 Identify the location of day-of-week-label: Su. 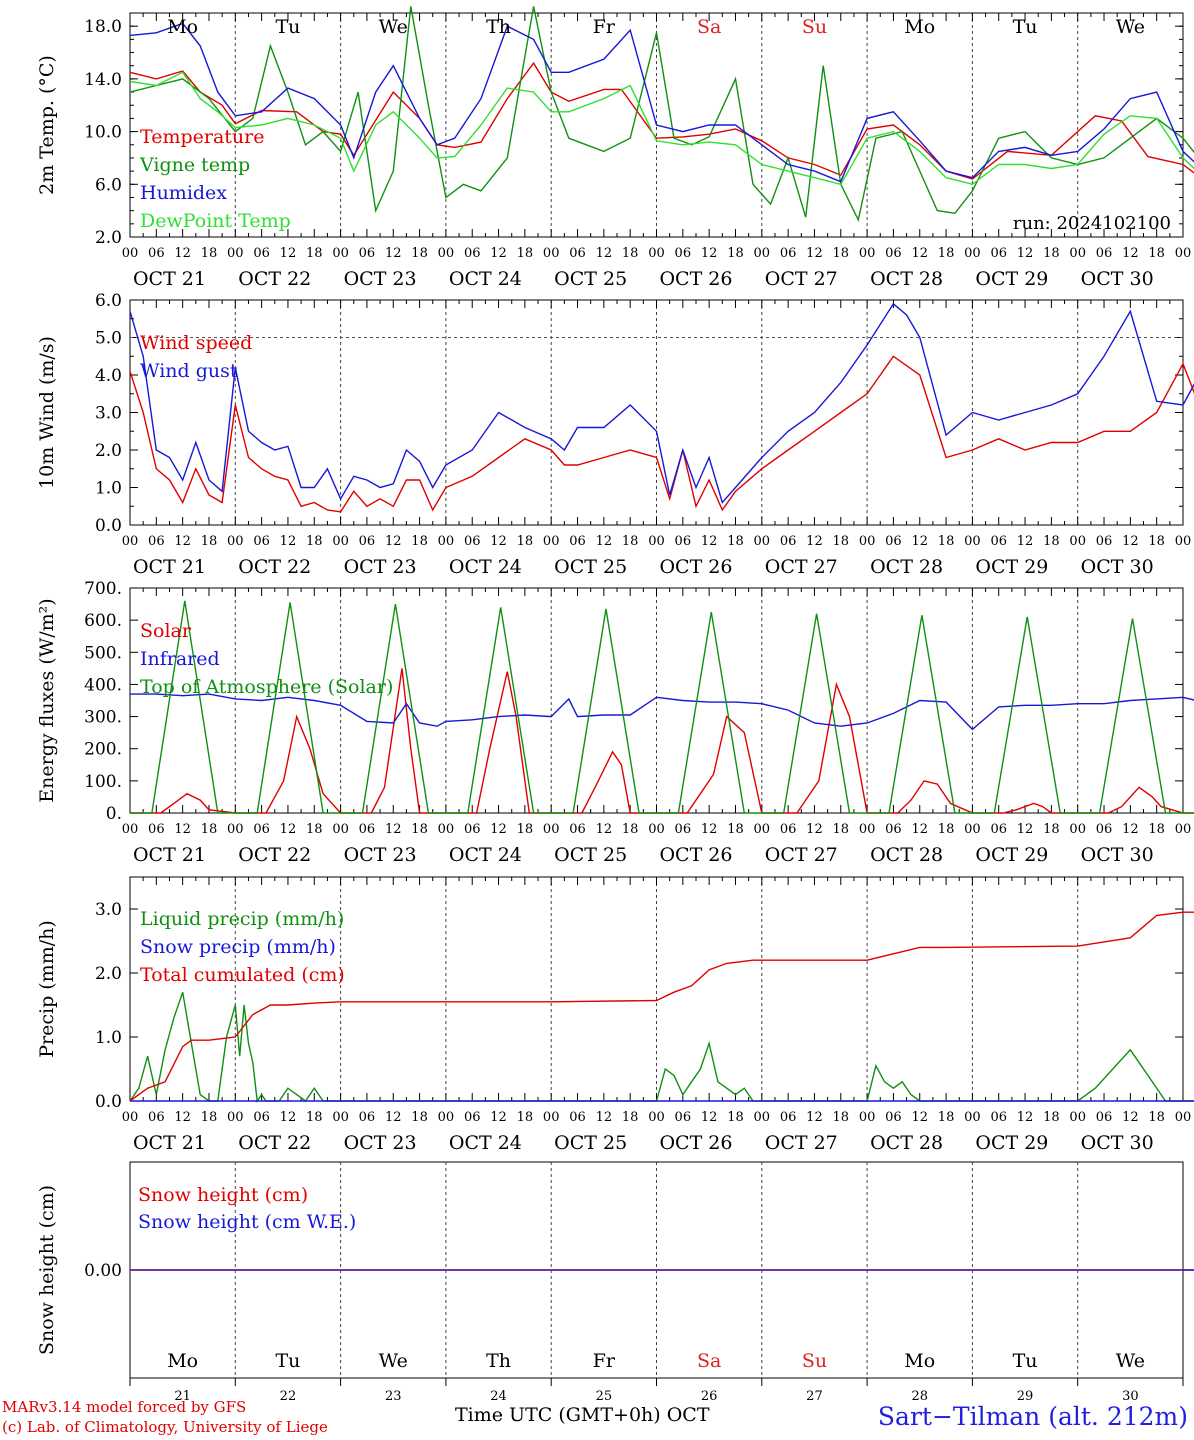
(814, 1361).